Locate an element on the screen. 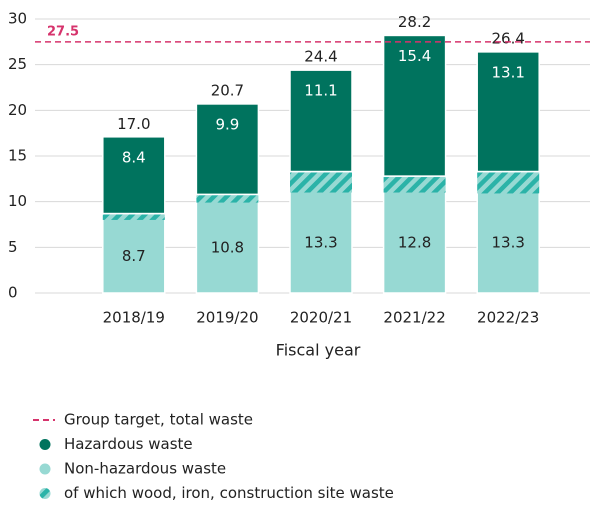  x-axis-label: Fiscal year is located at coordinates (318, 350).